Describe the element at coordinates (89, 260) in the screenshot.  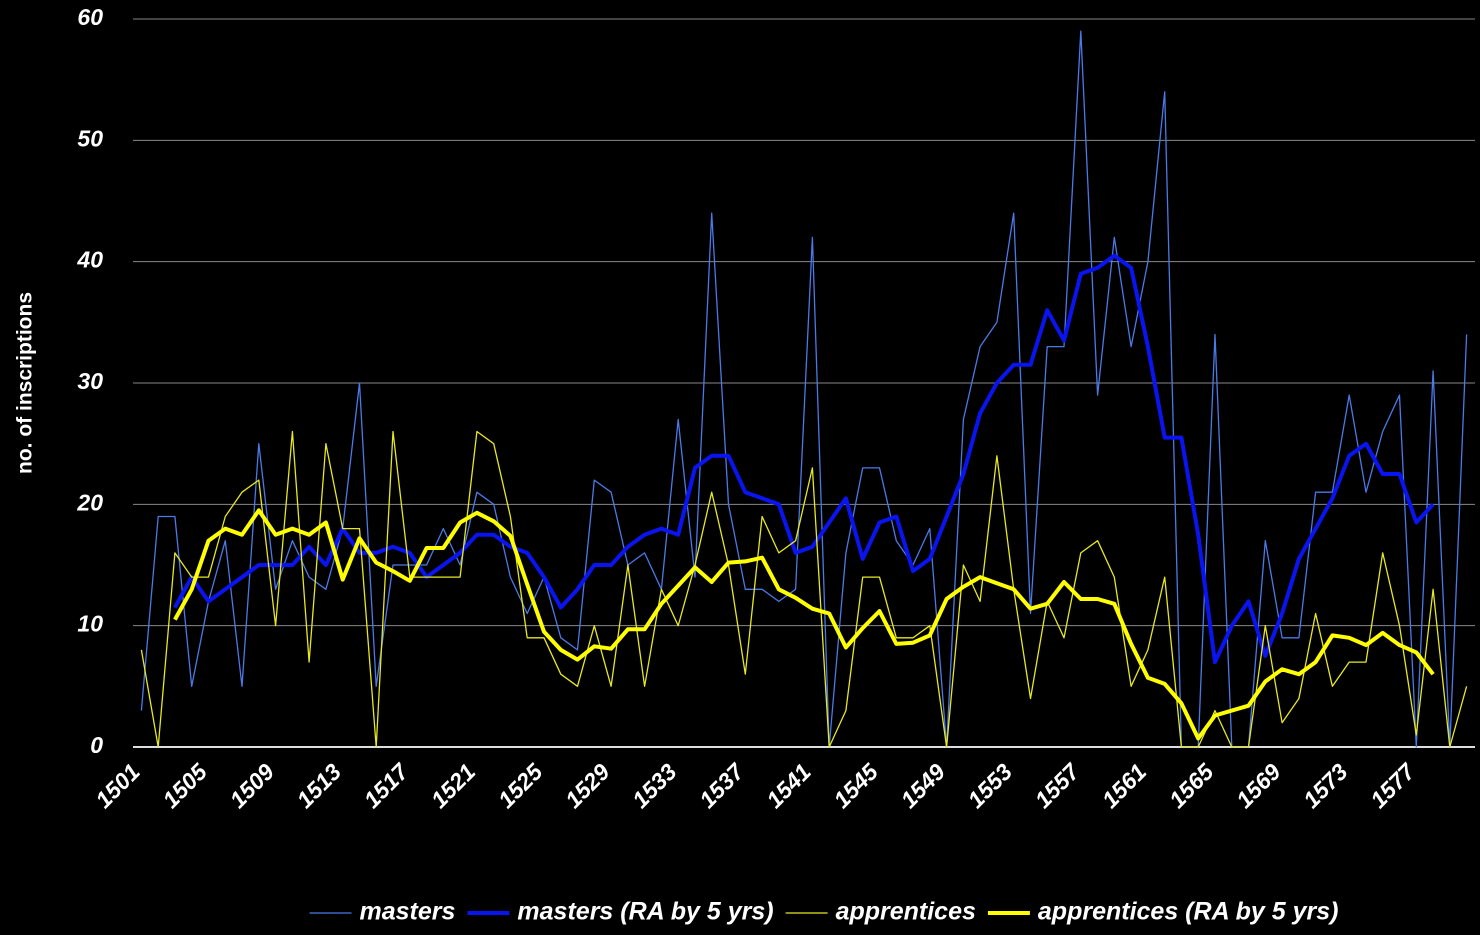
I see `y-tick-label: 40` at that location.